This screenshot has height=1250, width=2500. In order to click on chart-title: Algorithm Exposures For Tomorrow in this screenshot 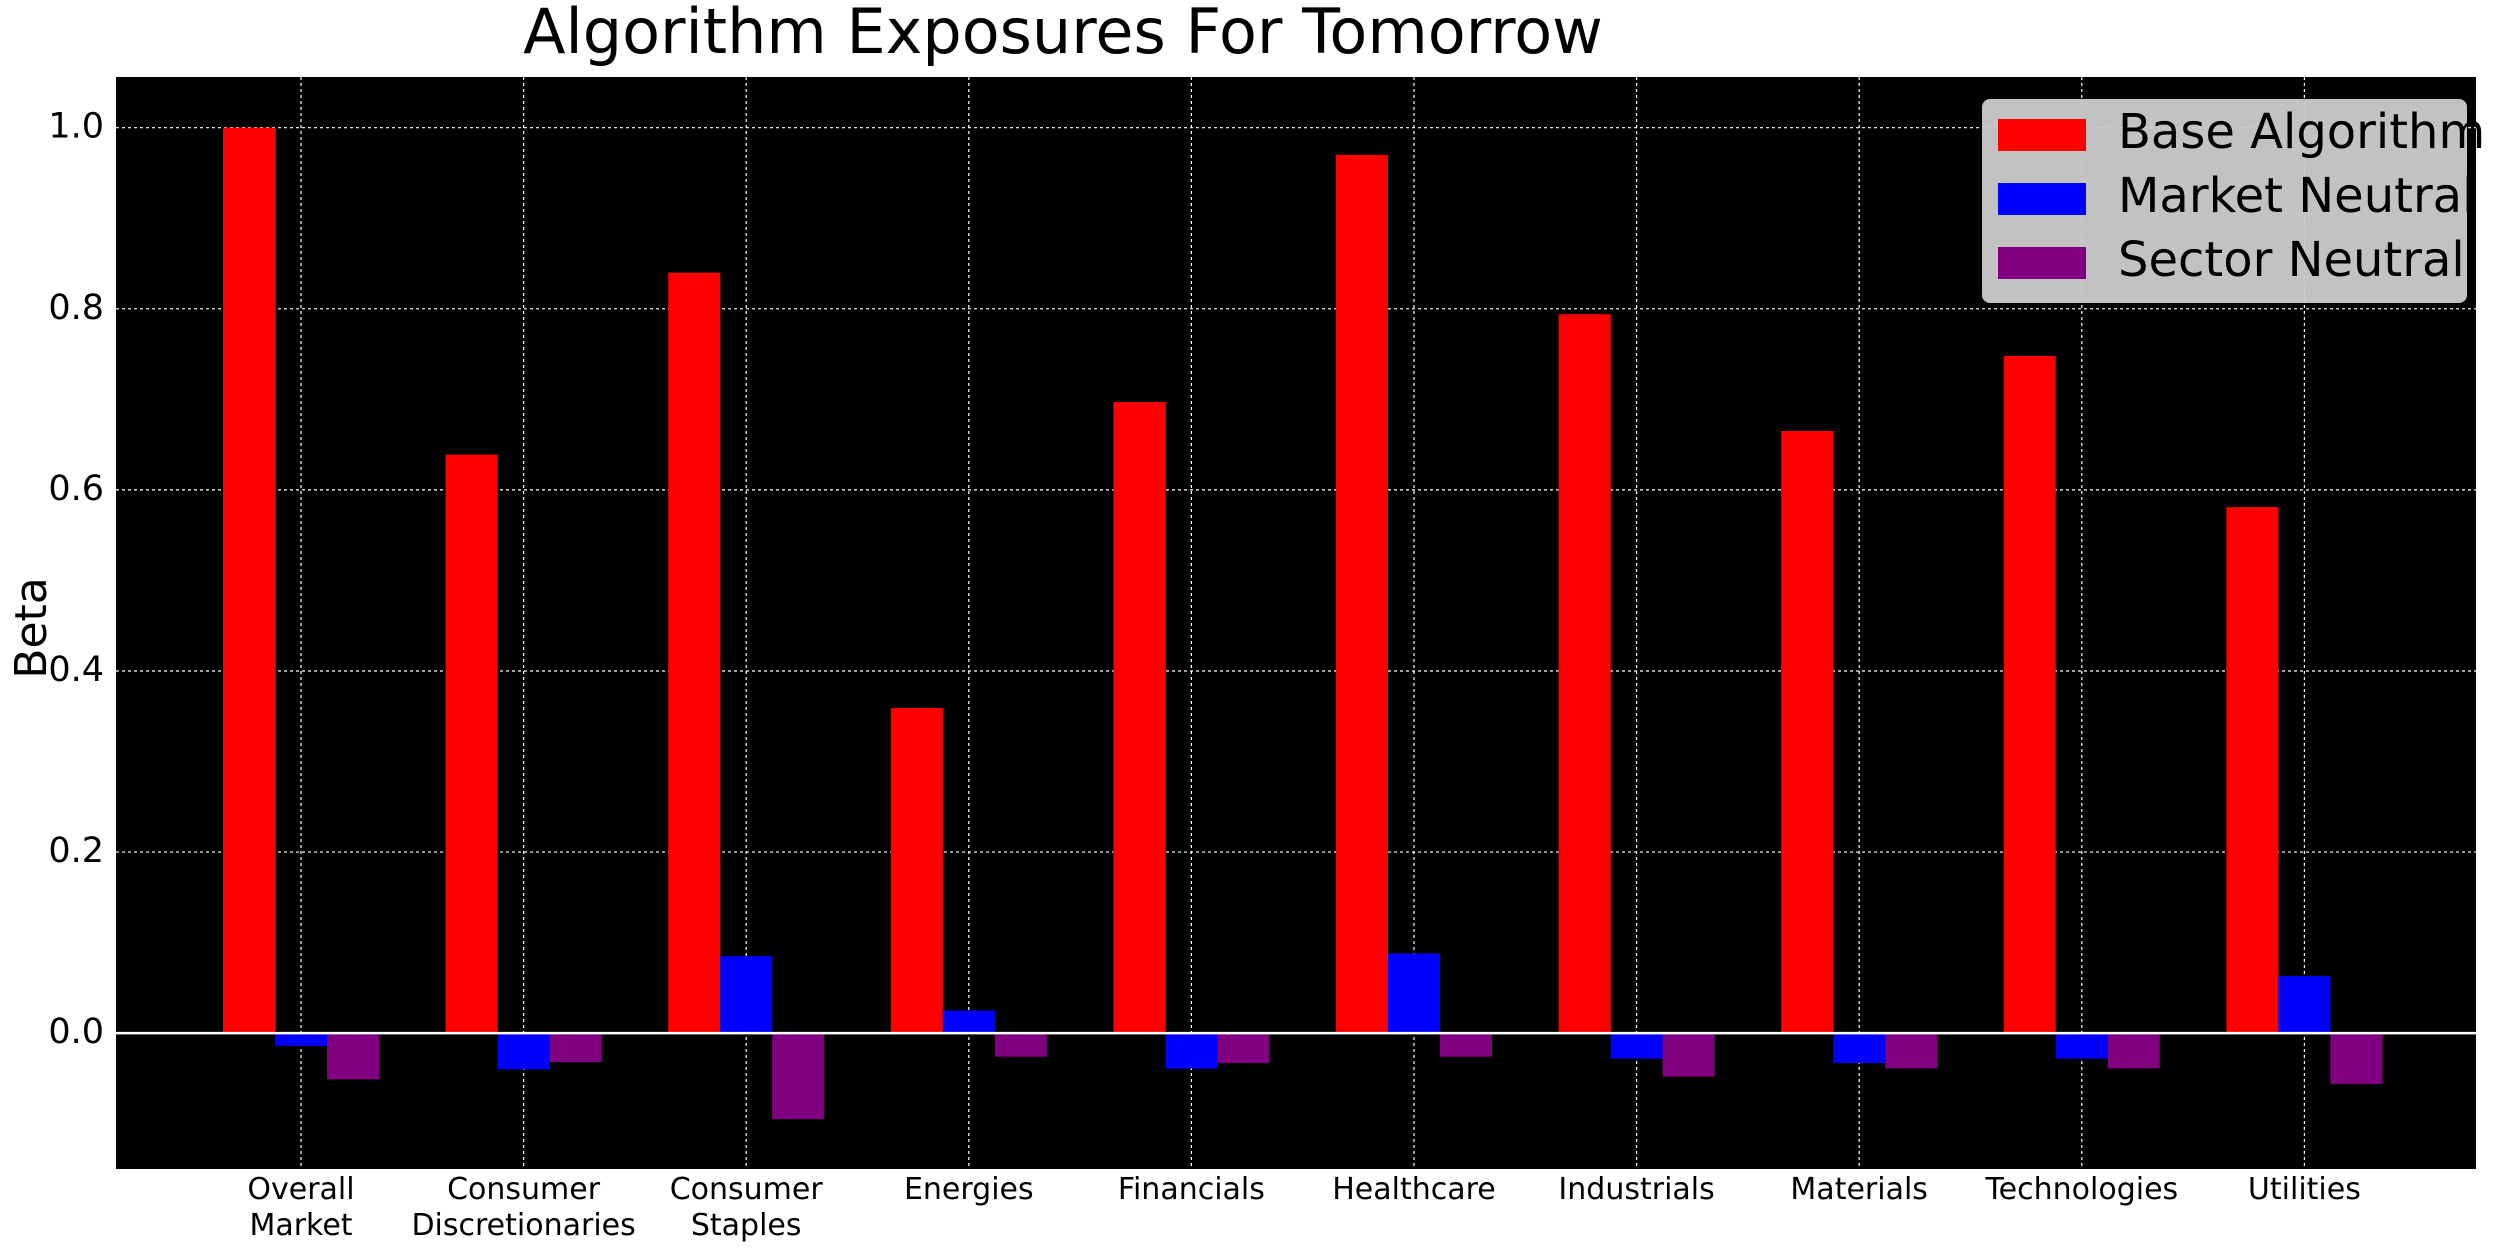, I will do `click(1063, 34)`.